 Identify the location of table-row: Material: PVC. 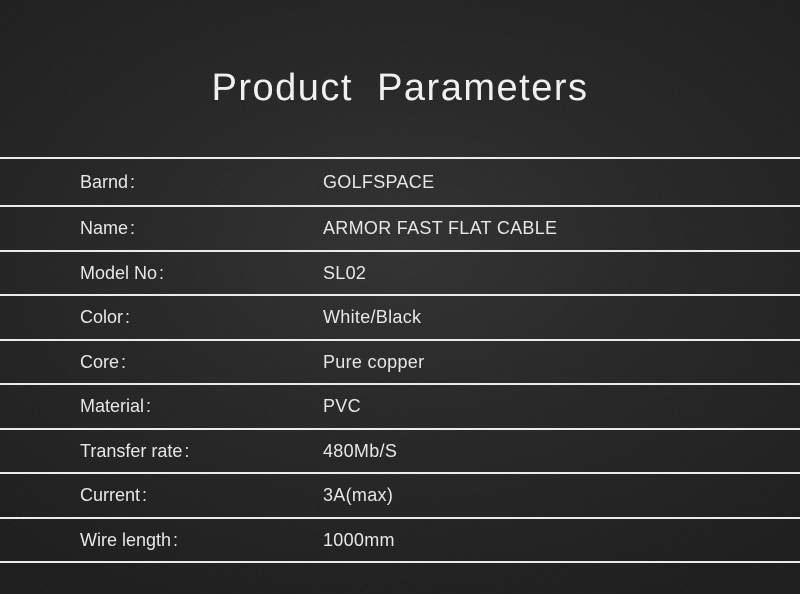
(400, 405).